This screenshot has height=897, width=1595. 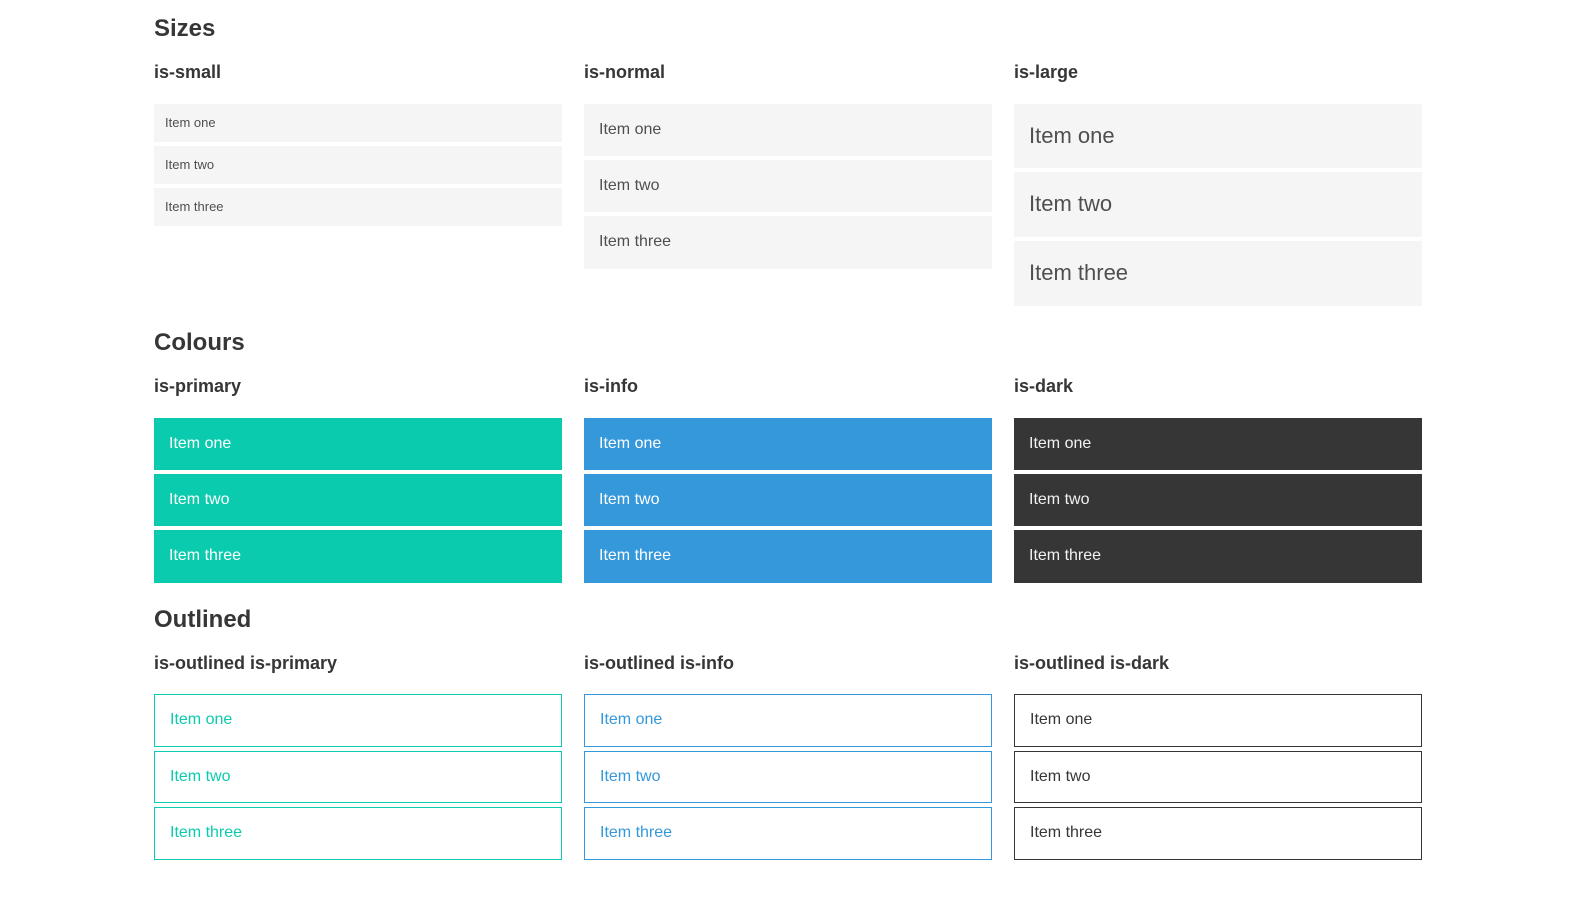 I want to click on item-list-outlined-dark: Item one Item two Item three, so click(x=1218, y=777).